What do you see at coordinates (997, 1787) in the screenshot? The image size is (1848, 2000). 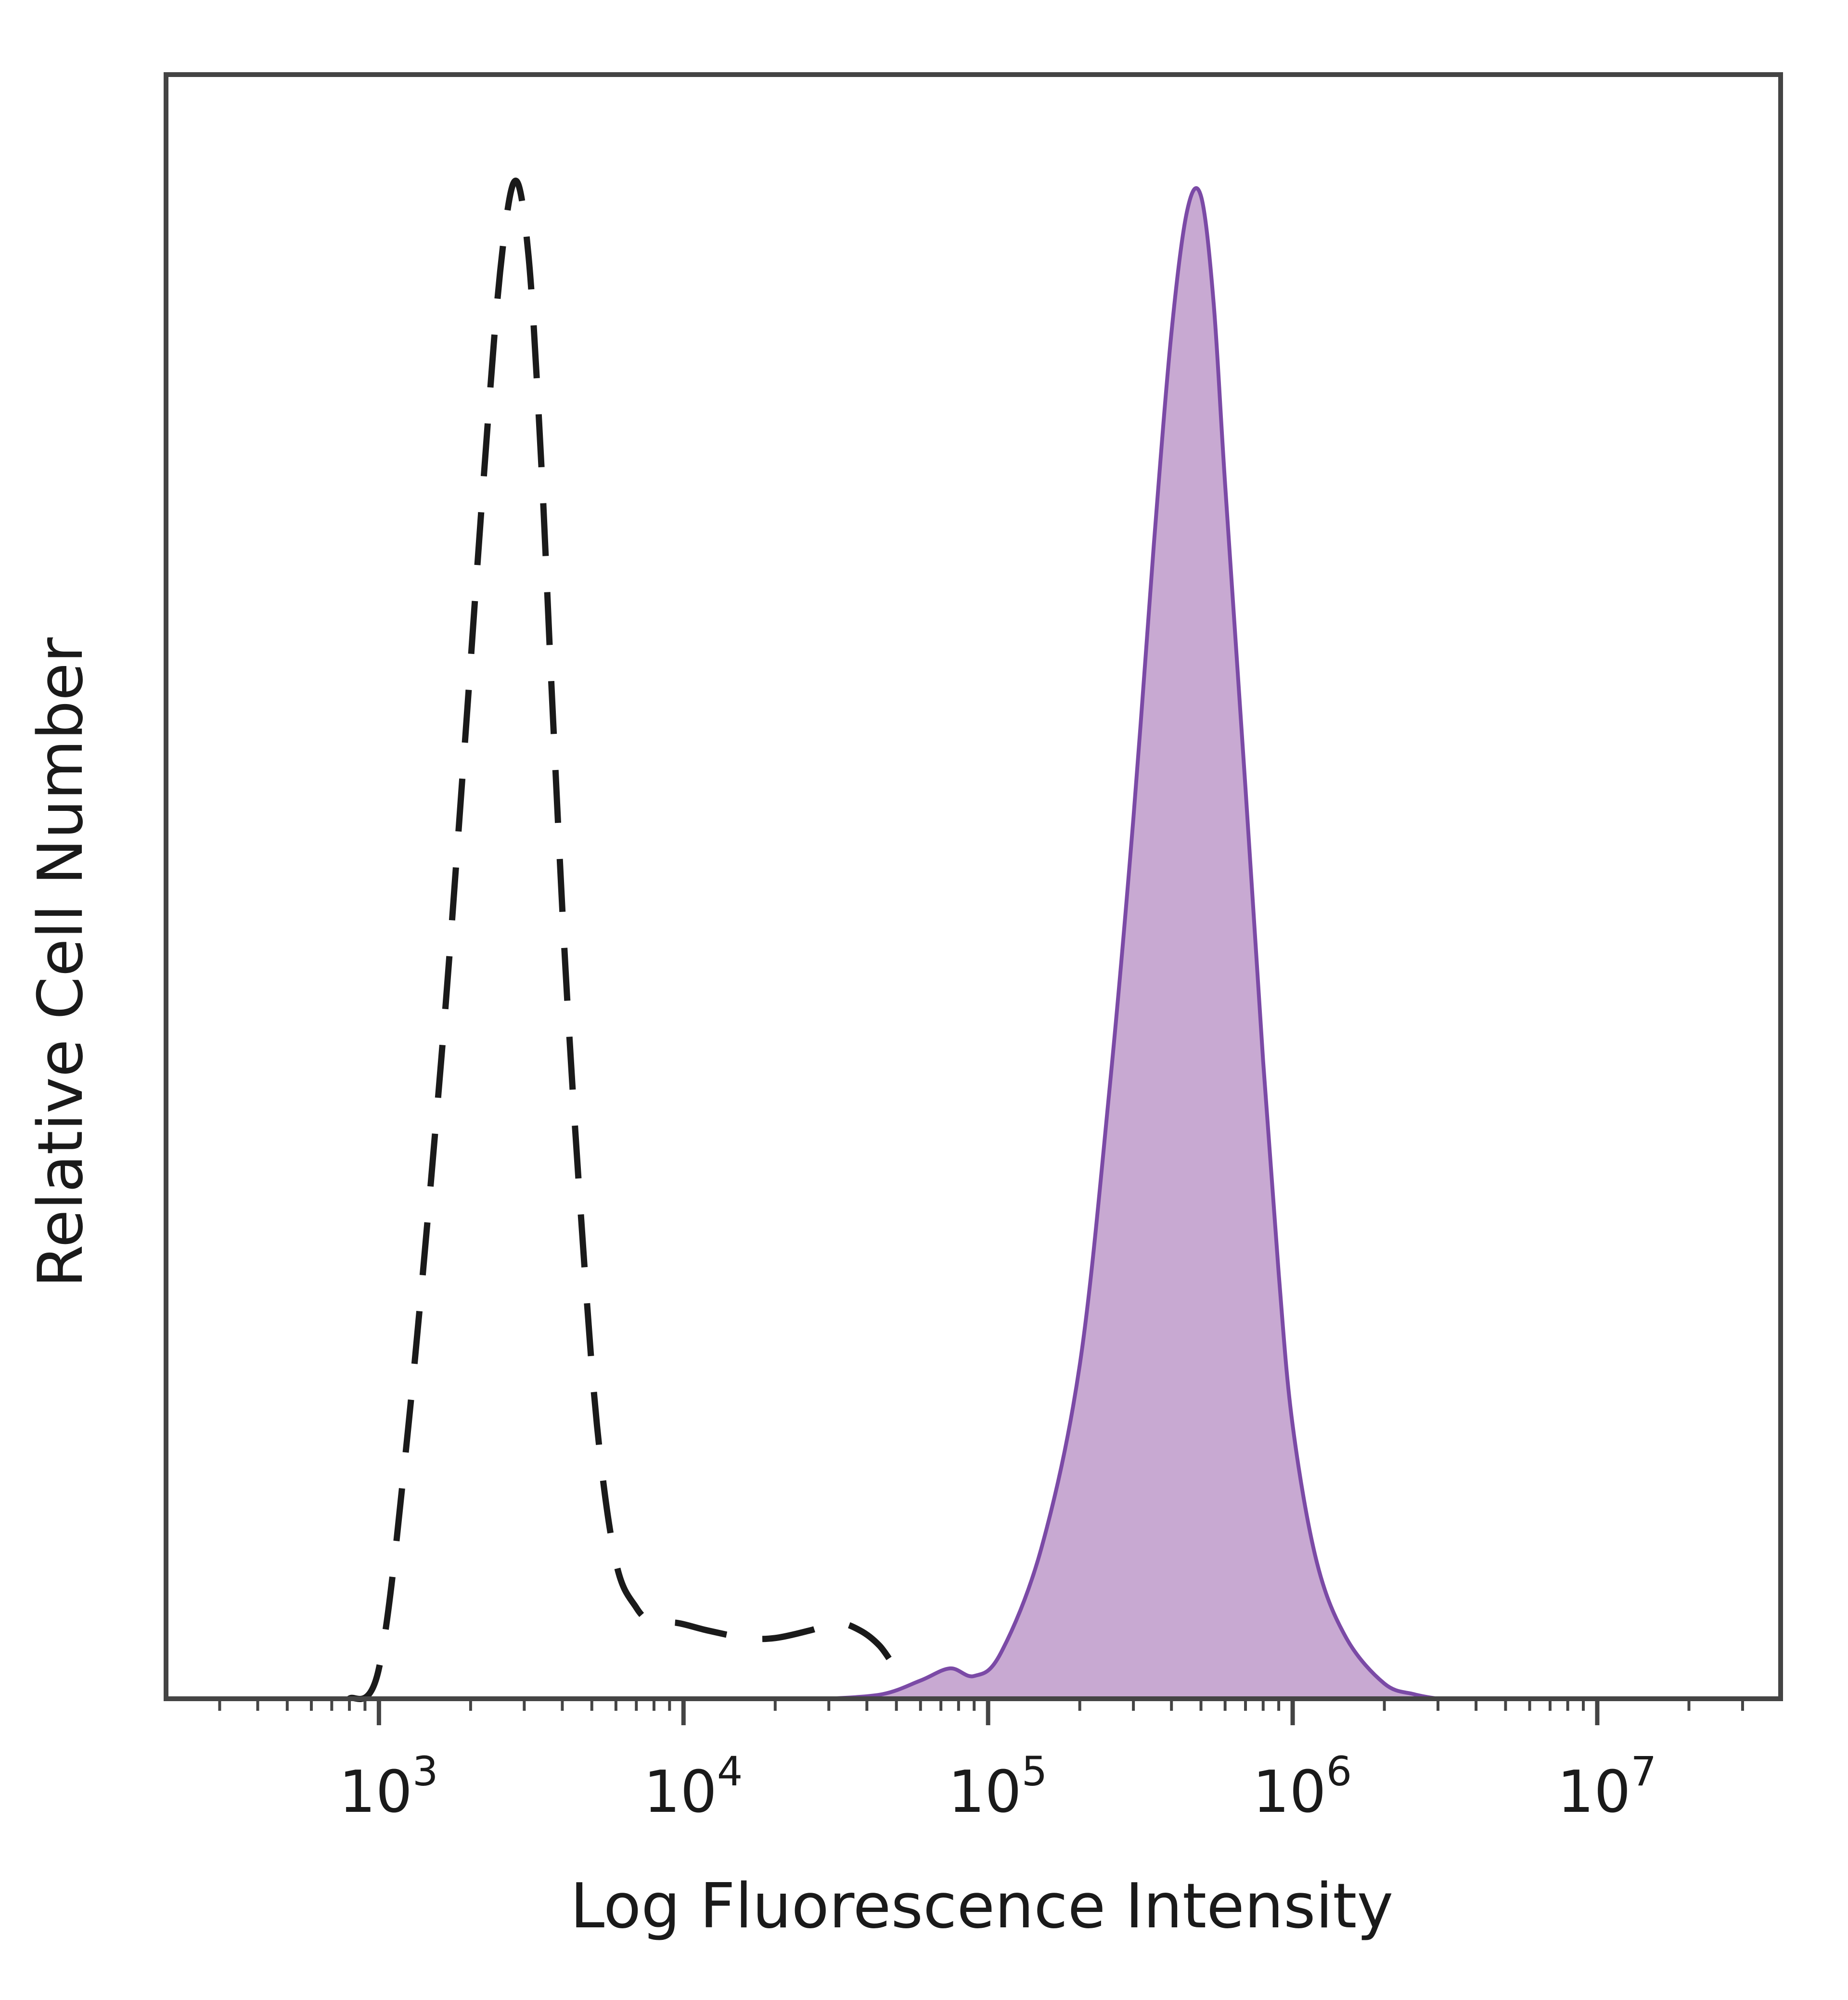 I see `x-tick-label: 10⁵` at bounding box center [997, 1787].